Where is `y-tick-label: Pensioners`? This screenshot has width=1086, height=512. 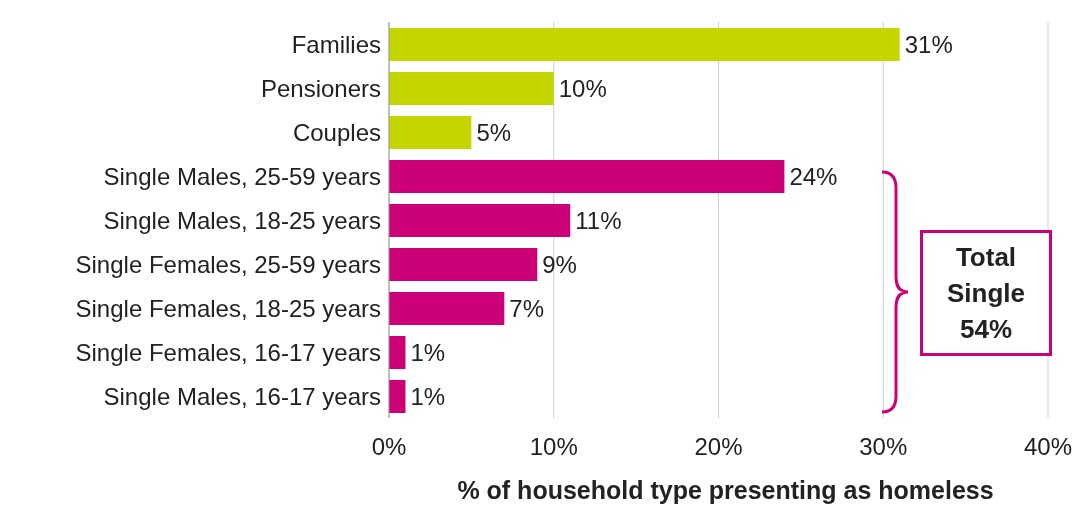
y-tick-label: Pensioners is located at coordinates (320, 88).